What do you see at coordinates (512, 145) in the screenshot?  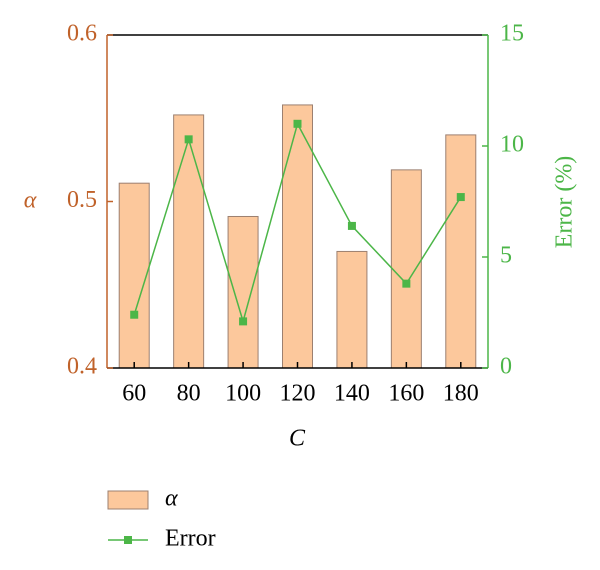 I see `y2-tick-label: 10` at bounding box center [512, 145].